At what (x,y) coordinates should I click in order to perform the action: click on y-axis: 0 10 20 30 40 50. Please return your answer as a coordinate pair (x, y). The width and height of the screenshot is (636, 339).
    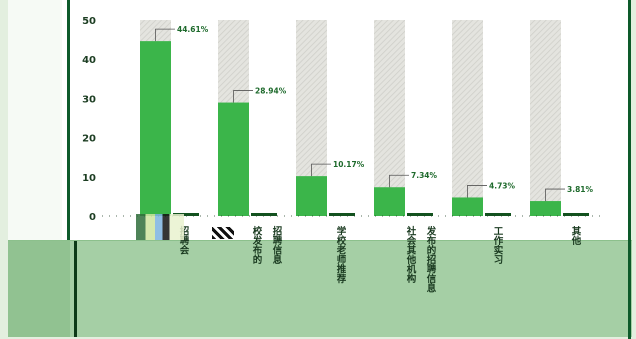
    Looking at the image, I should click on (89, 119).